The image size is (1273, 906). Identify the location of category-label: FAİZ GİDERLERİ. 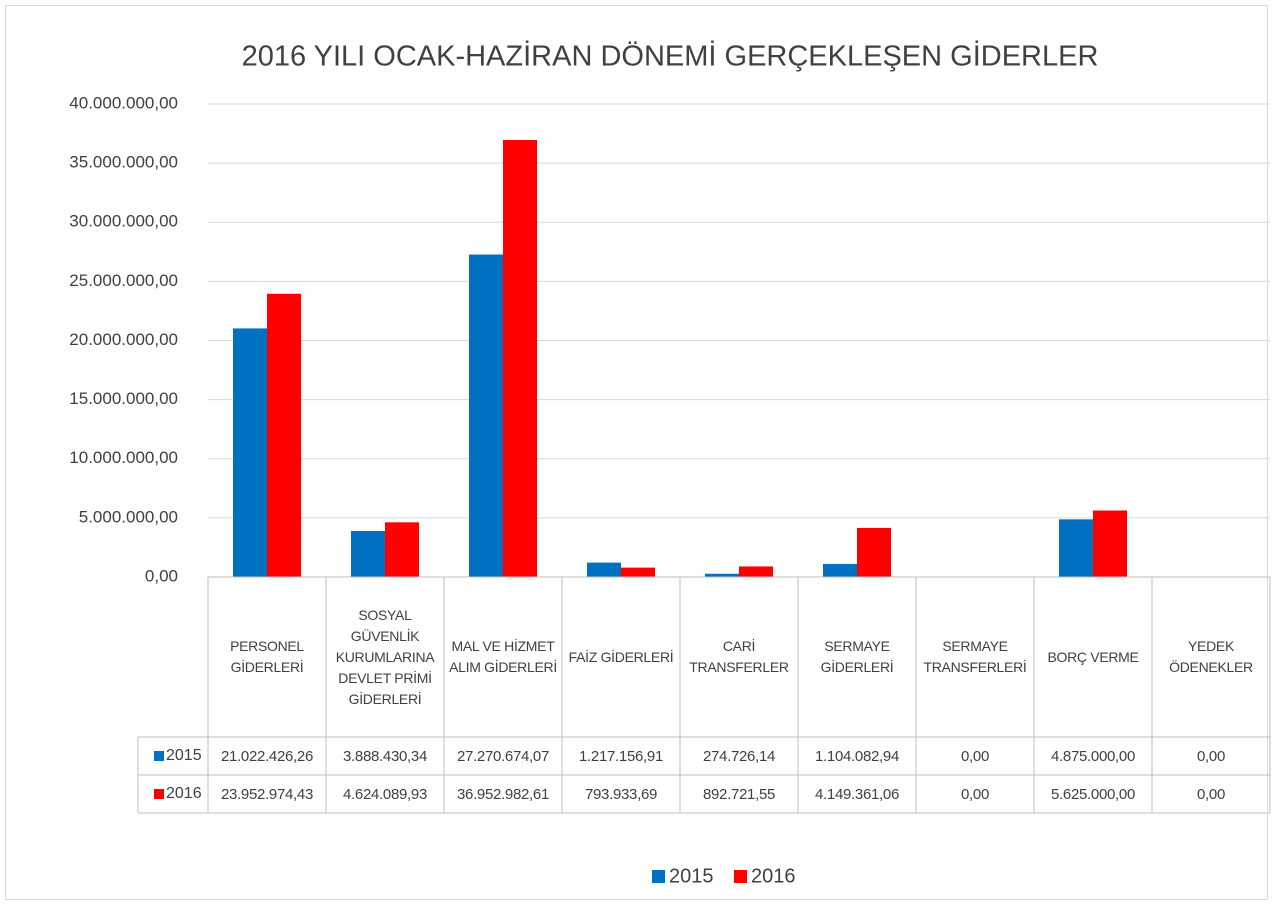
(621, 656).